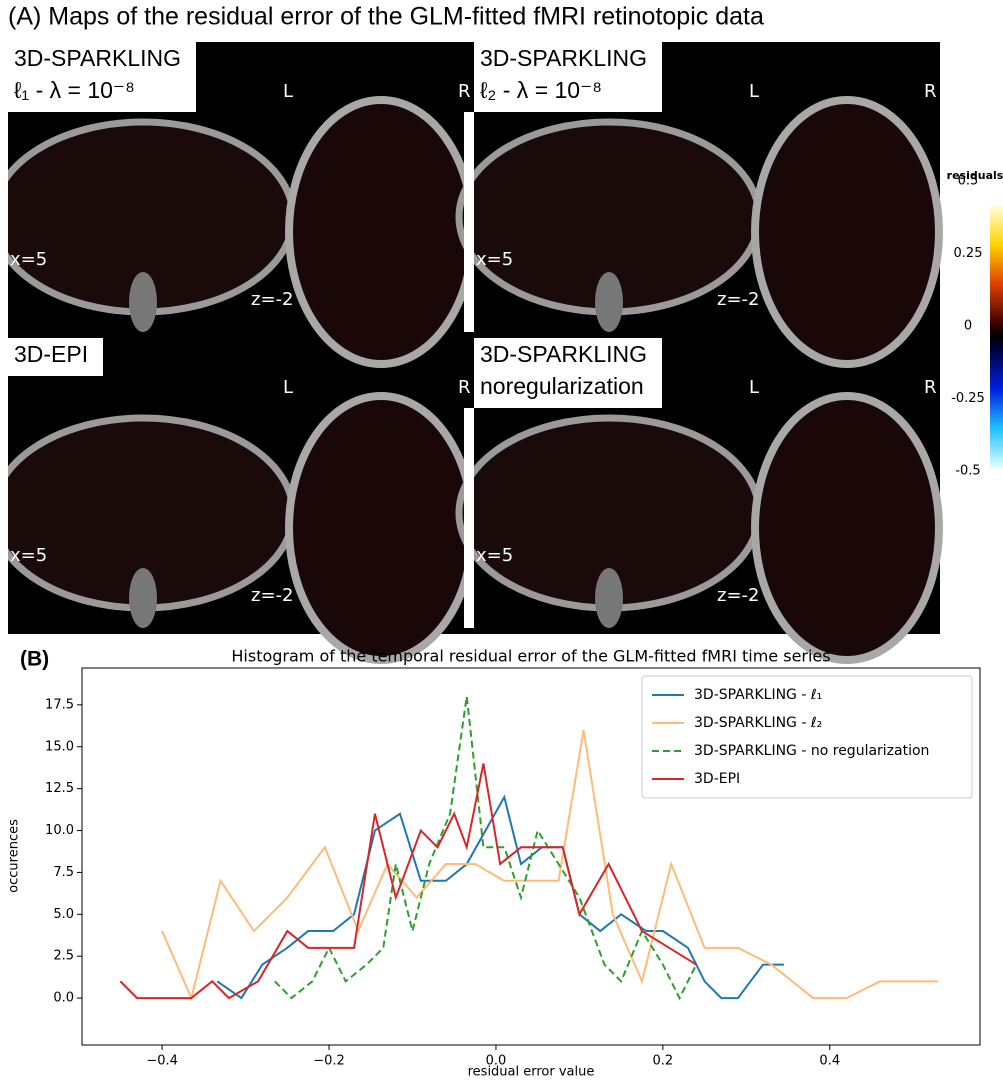 The image size is (1003, 1081). I want to click on colorbar-tick-label: 0.5, so click(968, 181).